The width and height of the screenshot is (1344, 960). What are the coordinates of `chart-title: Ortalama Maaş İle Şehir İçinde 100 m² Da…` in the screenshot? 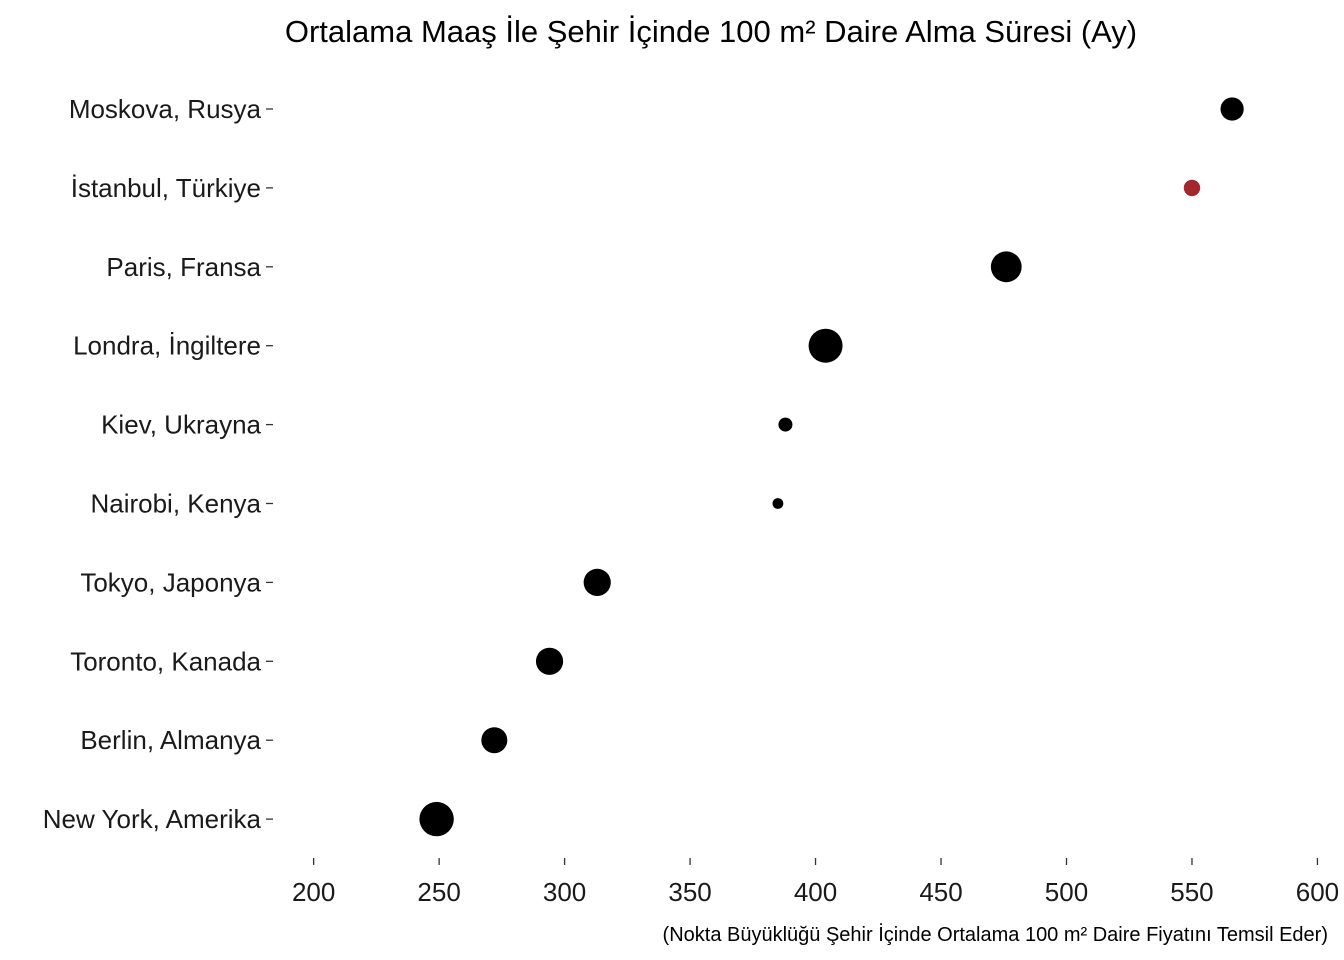 It's located at (711, 31).